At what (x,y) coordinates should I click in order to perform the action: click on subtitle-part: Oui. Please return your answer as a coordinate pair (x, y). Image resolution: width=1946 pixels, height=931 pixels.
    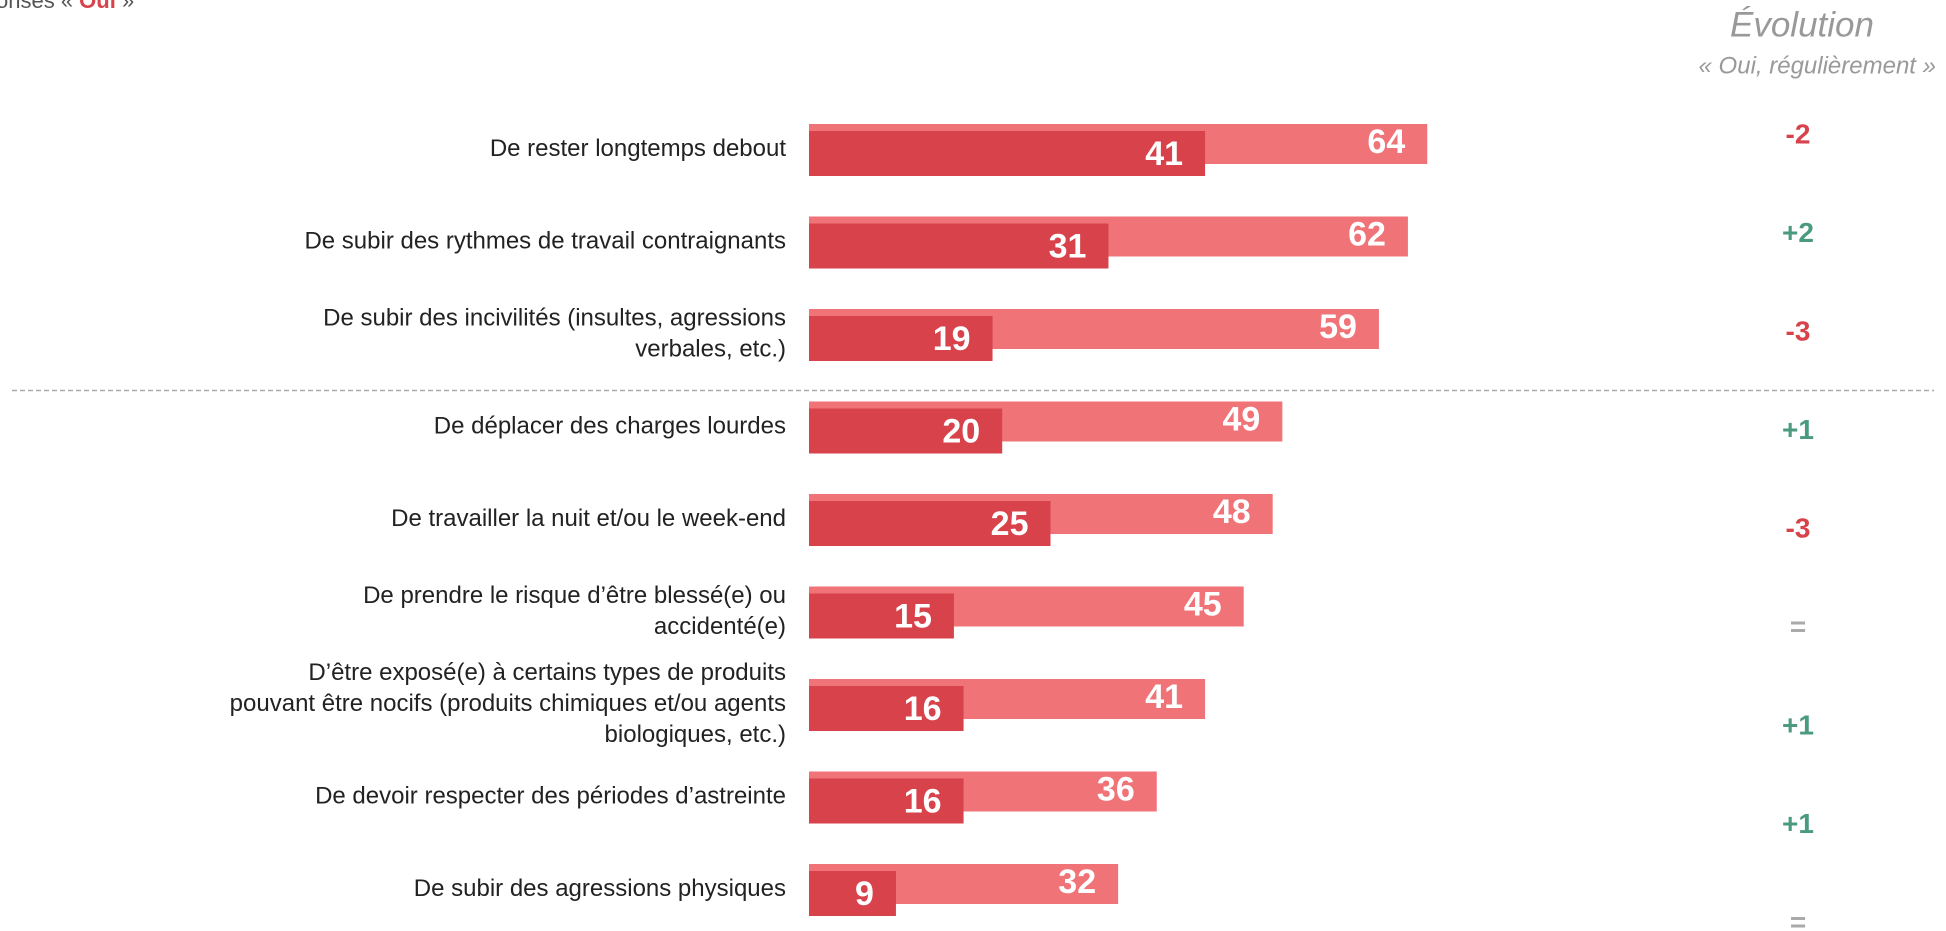
    Looking at the image, I should click on (97, 6).